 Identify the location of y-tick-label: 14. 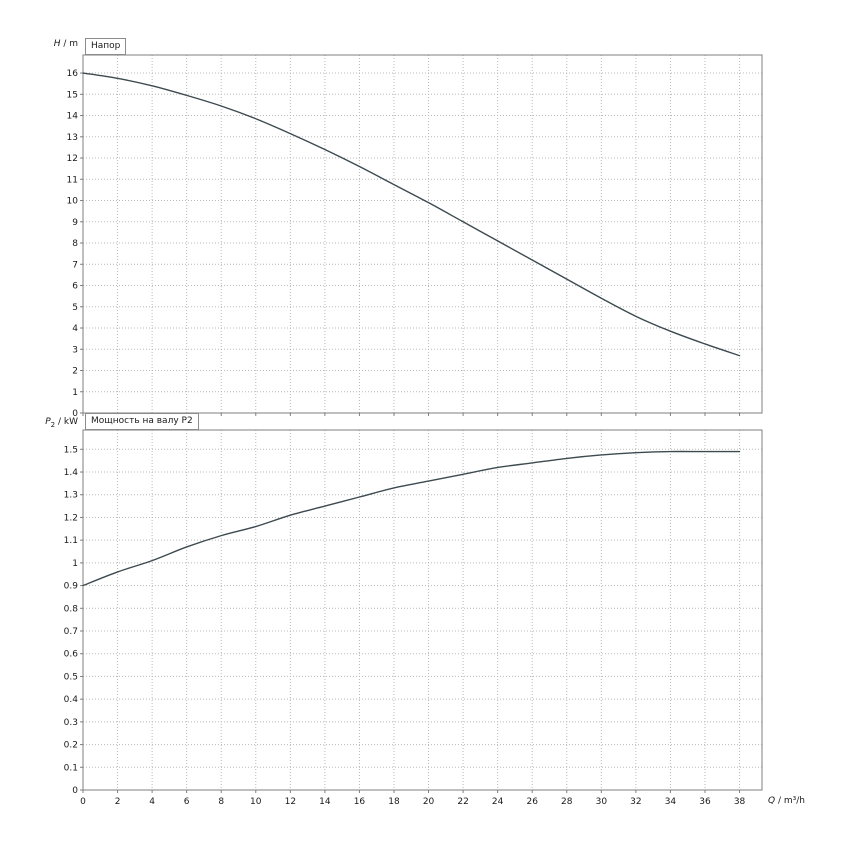
(73, 117).